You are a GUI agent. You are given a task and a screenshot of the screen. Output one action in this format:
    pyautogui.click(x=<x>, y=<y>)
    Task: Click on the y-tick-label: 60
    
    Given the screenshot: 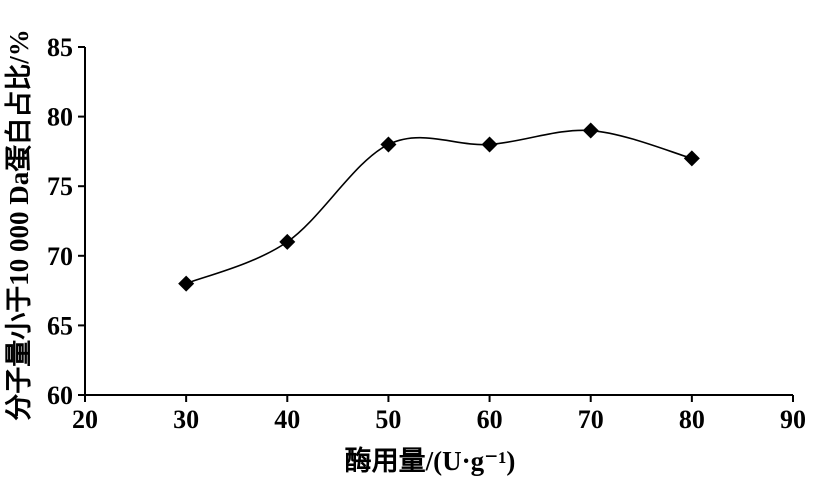 What is the action you would take?
    pyautogui.click(x=60, y=395)
    